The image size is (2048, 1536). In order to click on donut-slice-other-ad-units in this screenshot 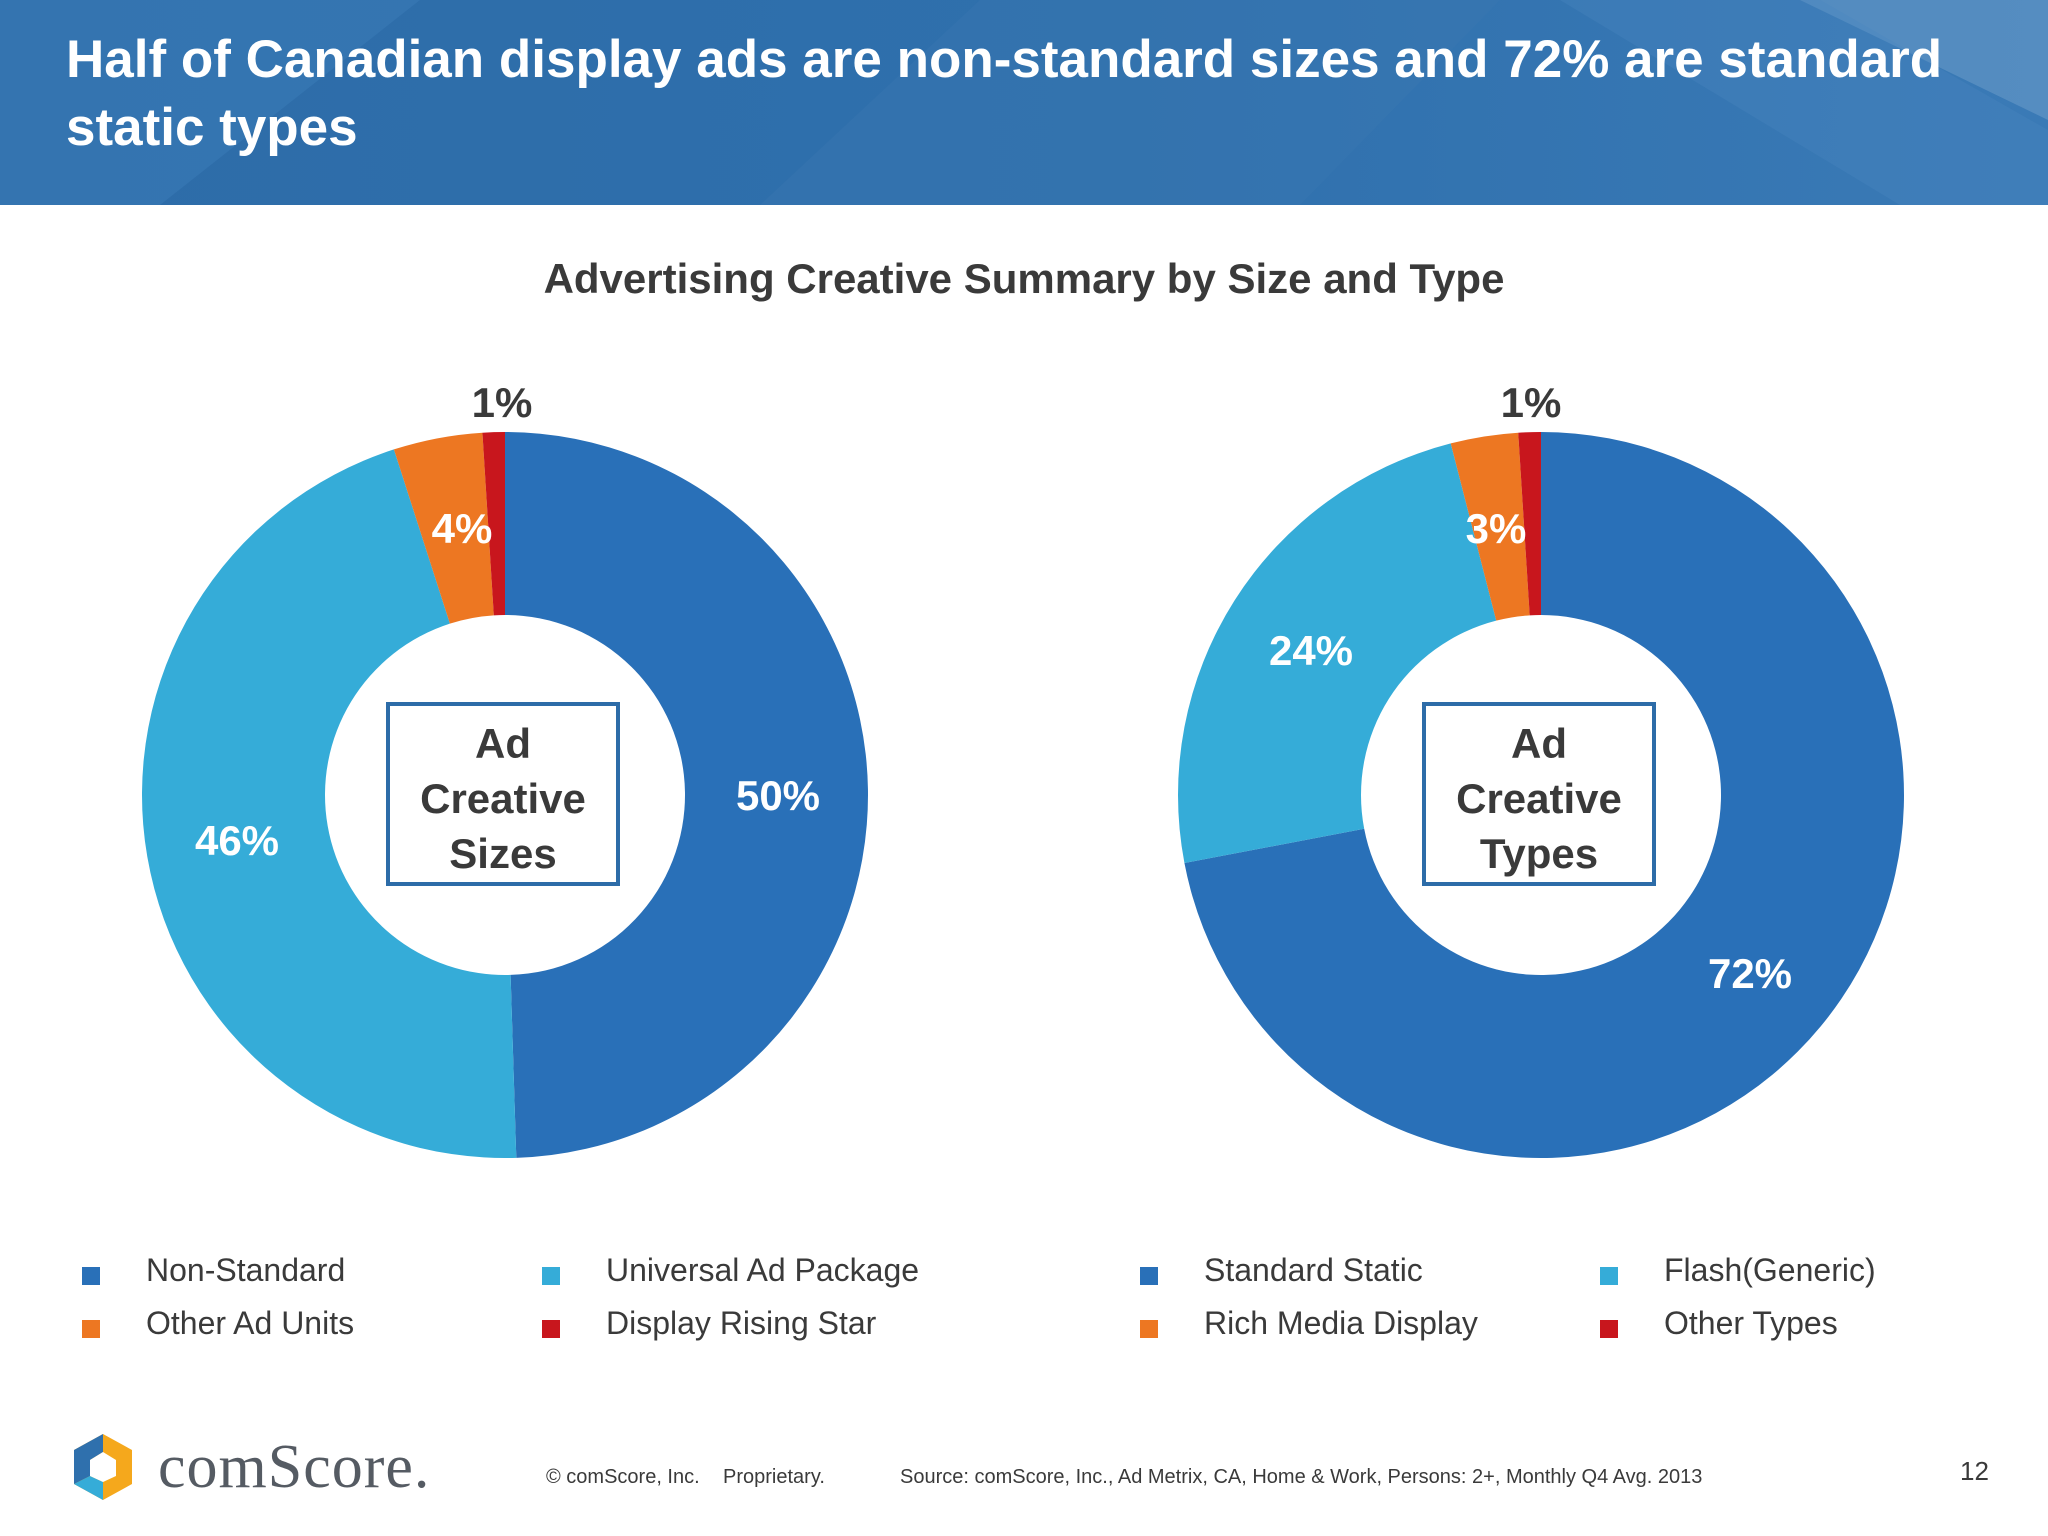, I will do `click(443, 528)`.